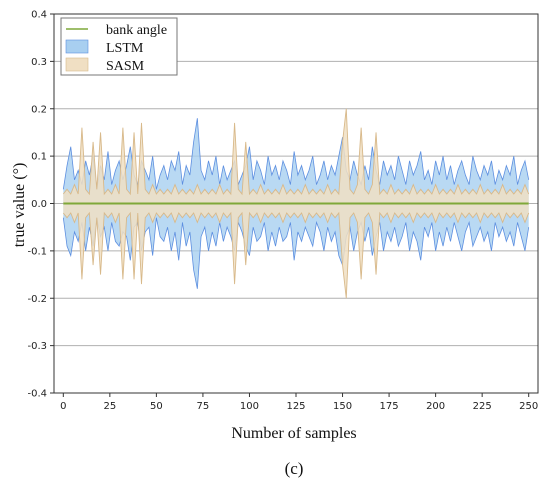 The height and width of the screenshot is (490, 550). Describe the element at coordinates (39, 15) in the screenshot. I see `y-tick-label-8: 0.4` at that location.